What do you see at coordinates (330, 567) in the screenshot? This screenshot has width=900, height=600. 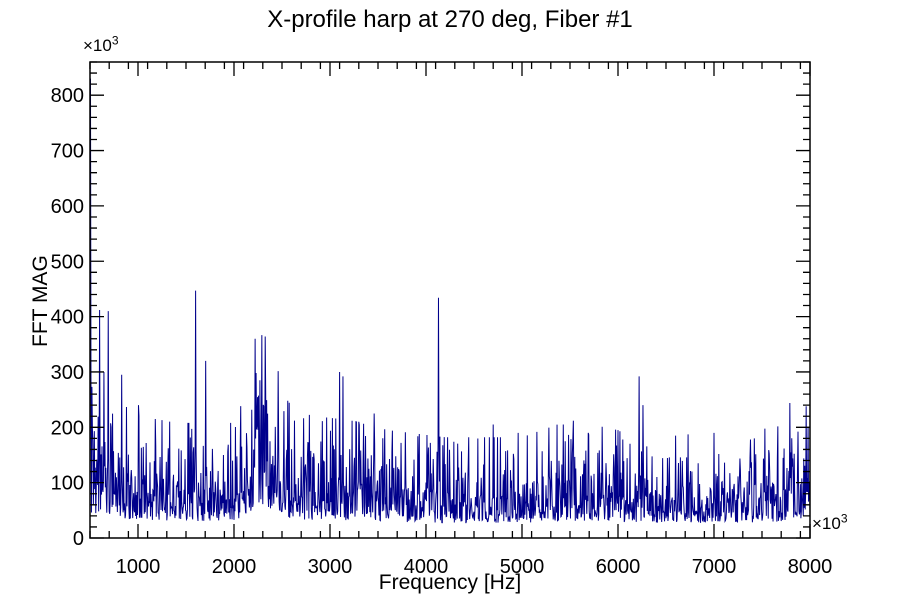 I see `x-tick-label: 3000` at bounding box center [330, 567].